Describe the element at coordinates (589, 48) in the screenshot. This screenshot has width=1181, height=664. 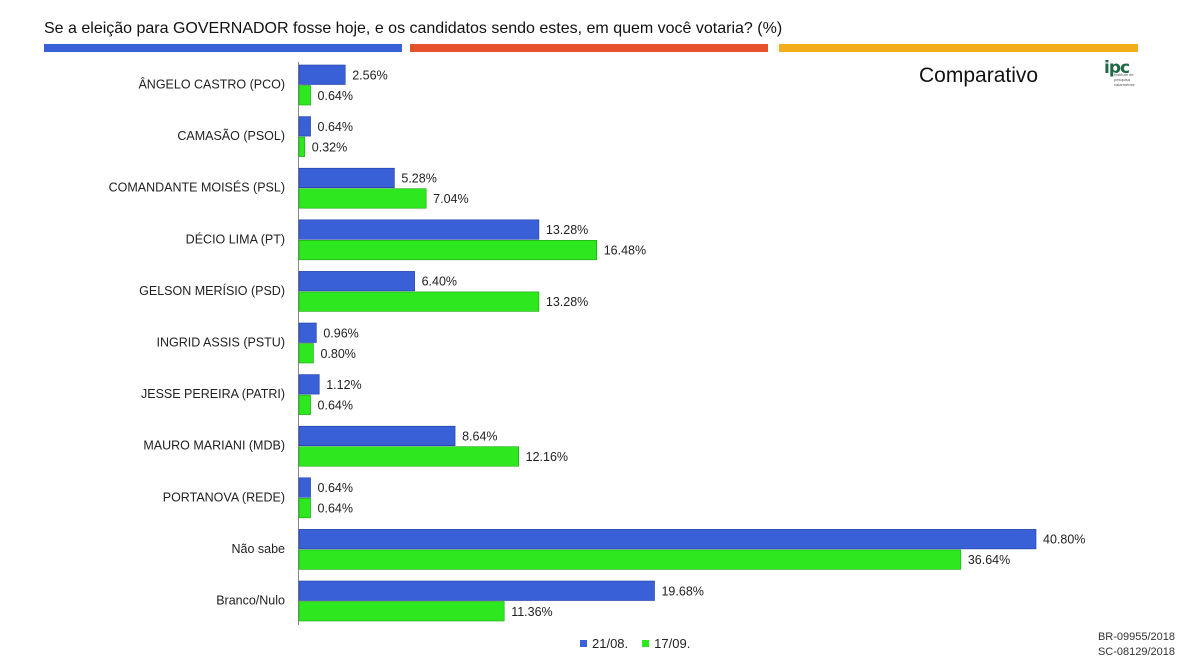
I see `header-stripe-red` at that location.